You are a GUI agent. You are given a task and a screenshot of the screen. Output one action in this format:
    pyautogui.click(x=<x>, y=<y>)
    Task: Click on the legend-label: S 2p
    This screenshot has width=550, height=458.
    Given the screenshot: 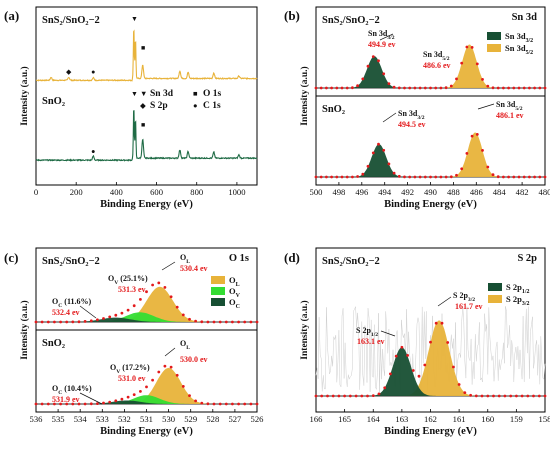 What is the action you would take?
    pyautogui.click(x=159, y=106)
    